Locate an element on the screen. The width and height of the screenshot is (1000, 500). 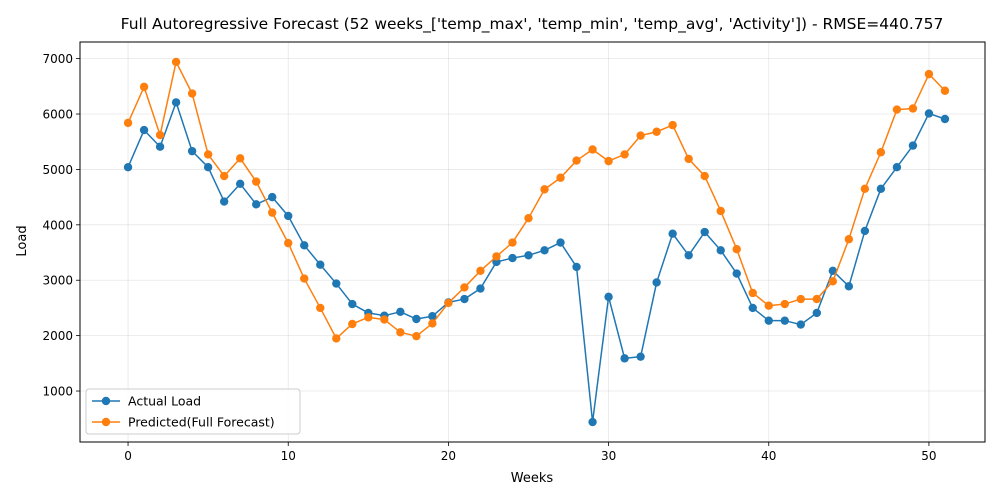
legend: Actual Load Predicted(Full Forecast) is located at coordinates (193, 411).